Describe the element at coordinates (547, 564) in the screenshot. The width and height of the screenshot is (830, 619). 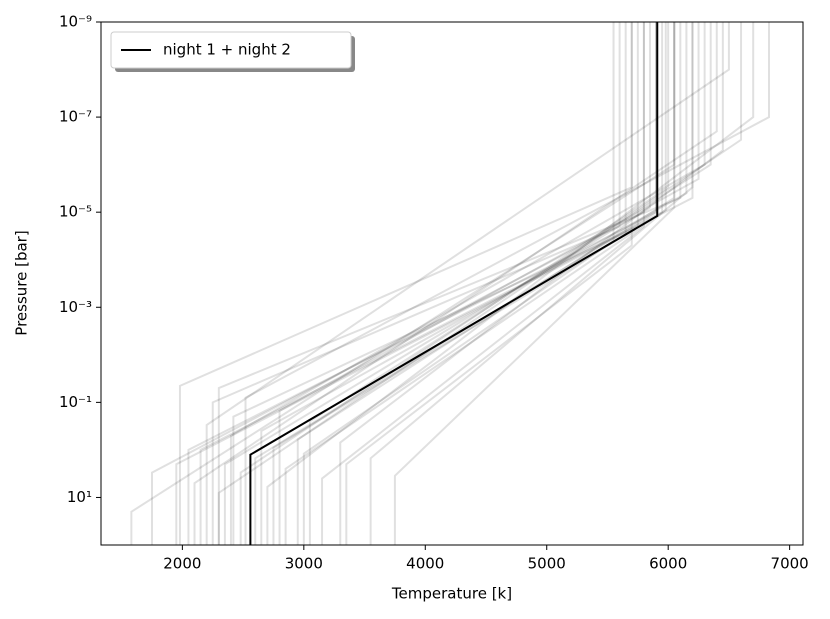
I see `x-tick-label: 5000` at that location.